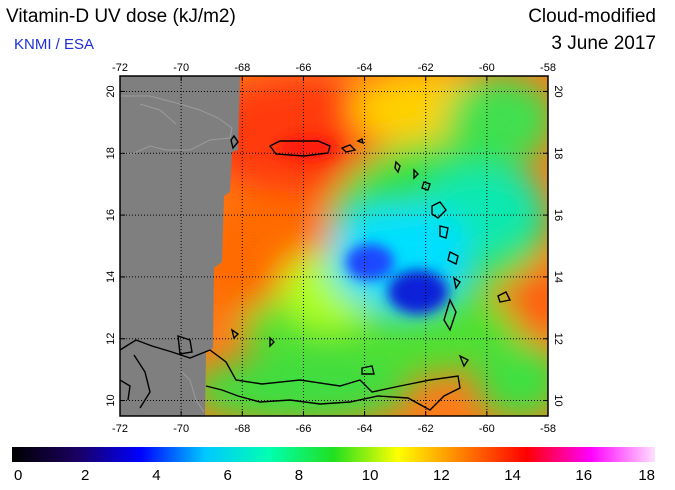 Image resolution: width=675 pixels, height=490 pixels. I want to click on colorbar-tick-label: 14, so click(512, 475).